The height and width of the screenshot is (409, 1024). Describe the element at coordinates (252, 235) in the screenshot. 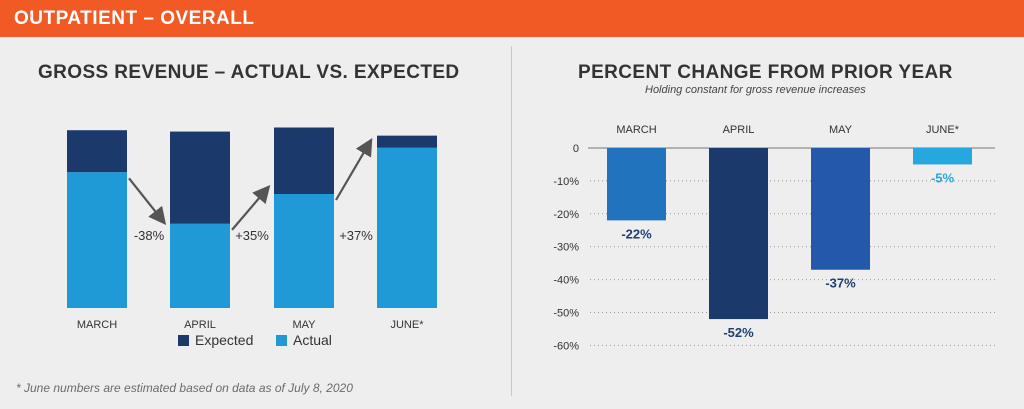

I see `change-label: +35%` at that location.